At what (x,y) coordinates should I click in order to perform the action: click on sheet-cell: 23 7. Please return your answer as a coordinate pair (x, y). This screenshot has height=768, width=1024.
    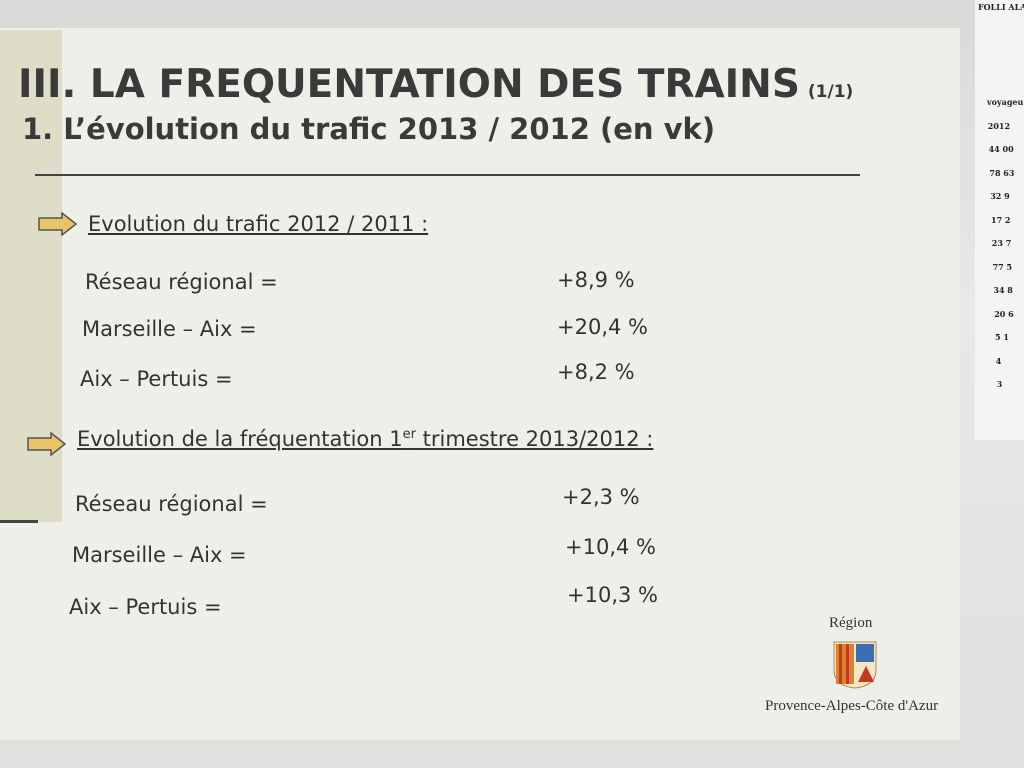
    Looking at the image, I should click on (1001, 243).